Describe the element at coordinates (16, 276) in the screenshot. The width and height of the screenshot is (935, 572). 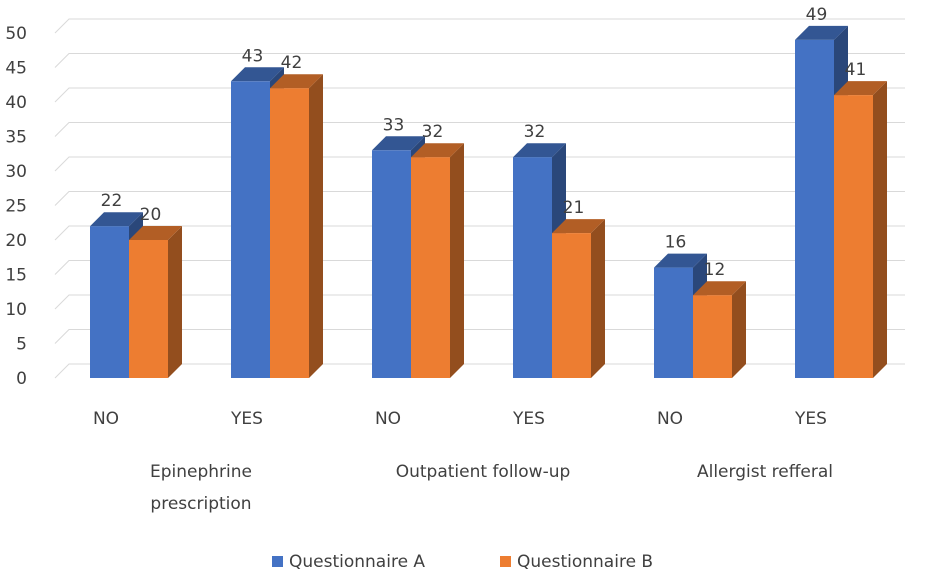
I see `y-tick-label: 15` at that location.